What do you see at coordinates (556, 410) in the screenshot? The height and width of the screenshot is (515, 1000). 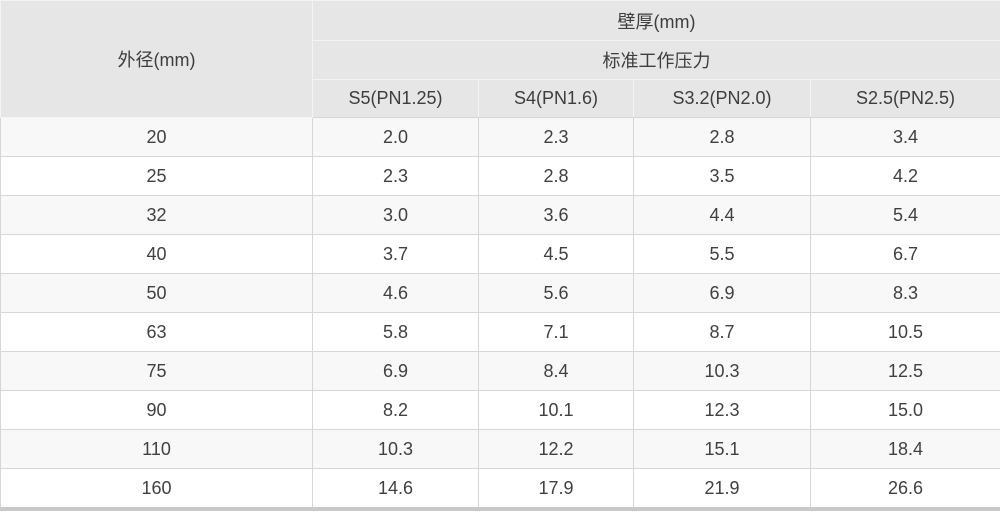 I see `value-cell: 10.1` at bounding box center [556, 410].